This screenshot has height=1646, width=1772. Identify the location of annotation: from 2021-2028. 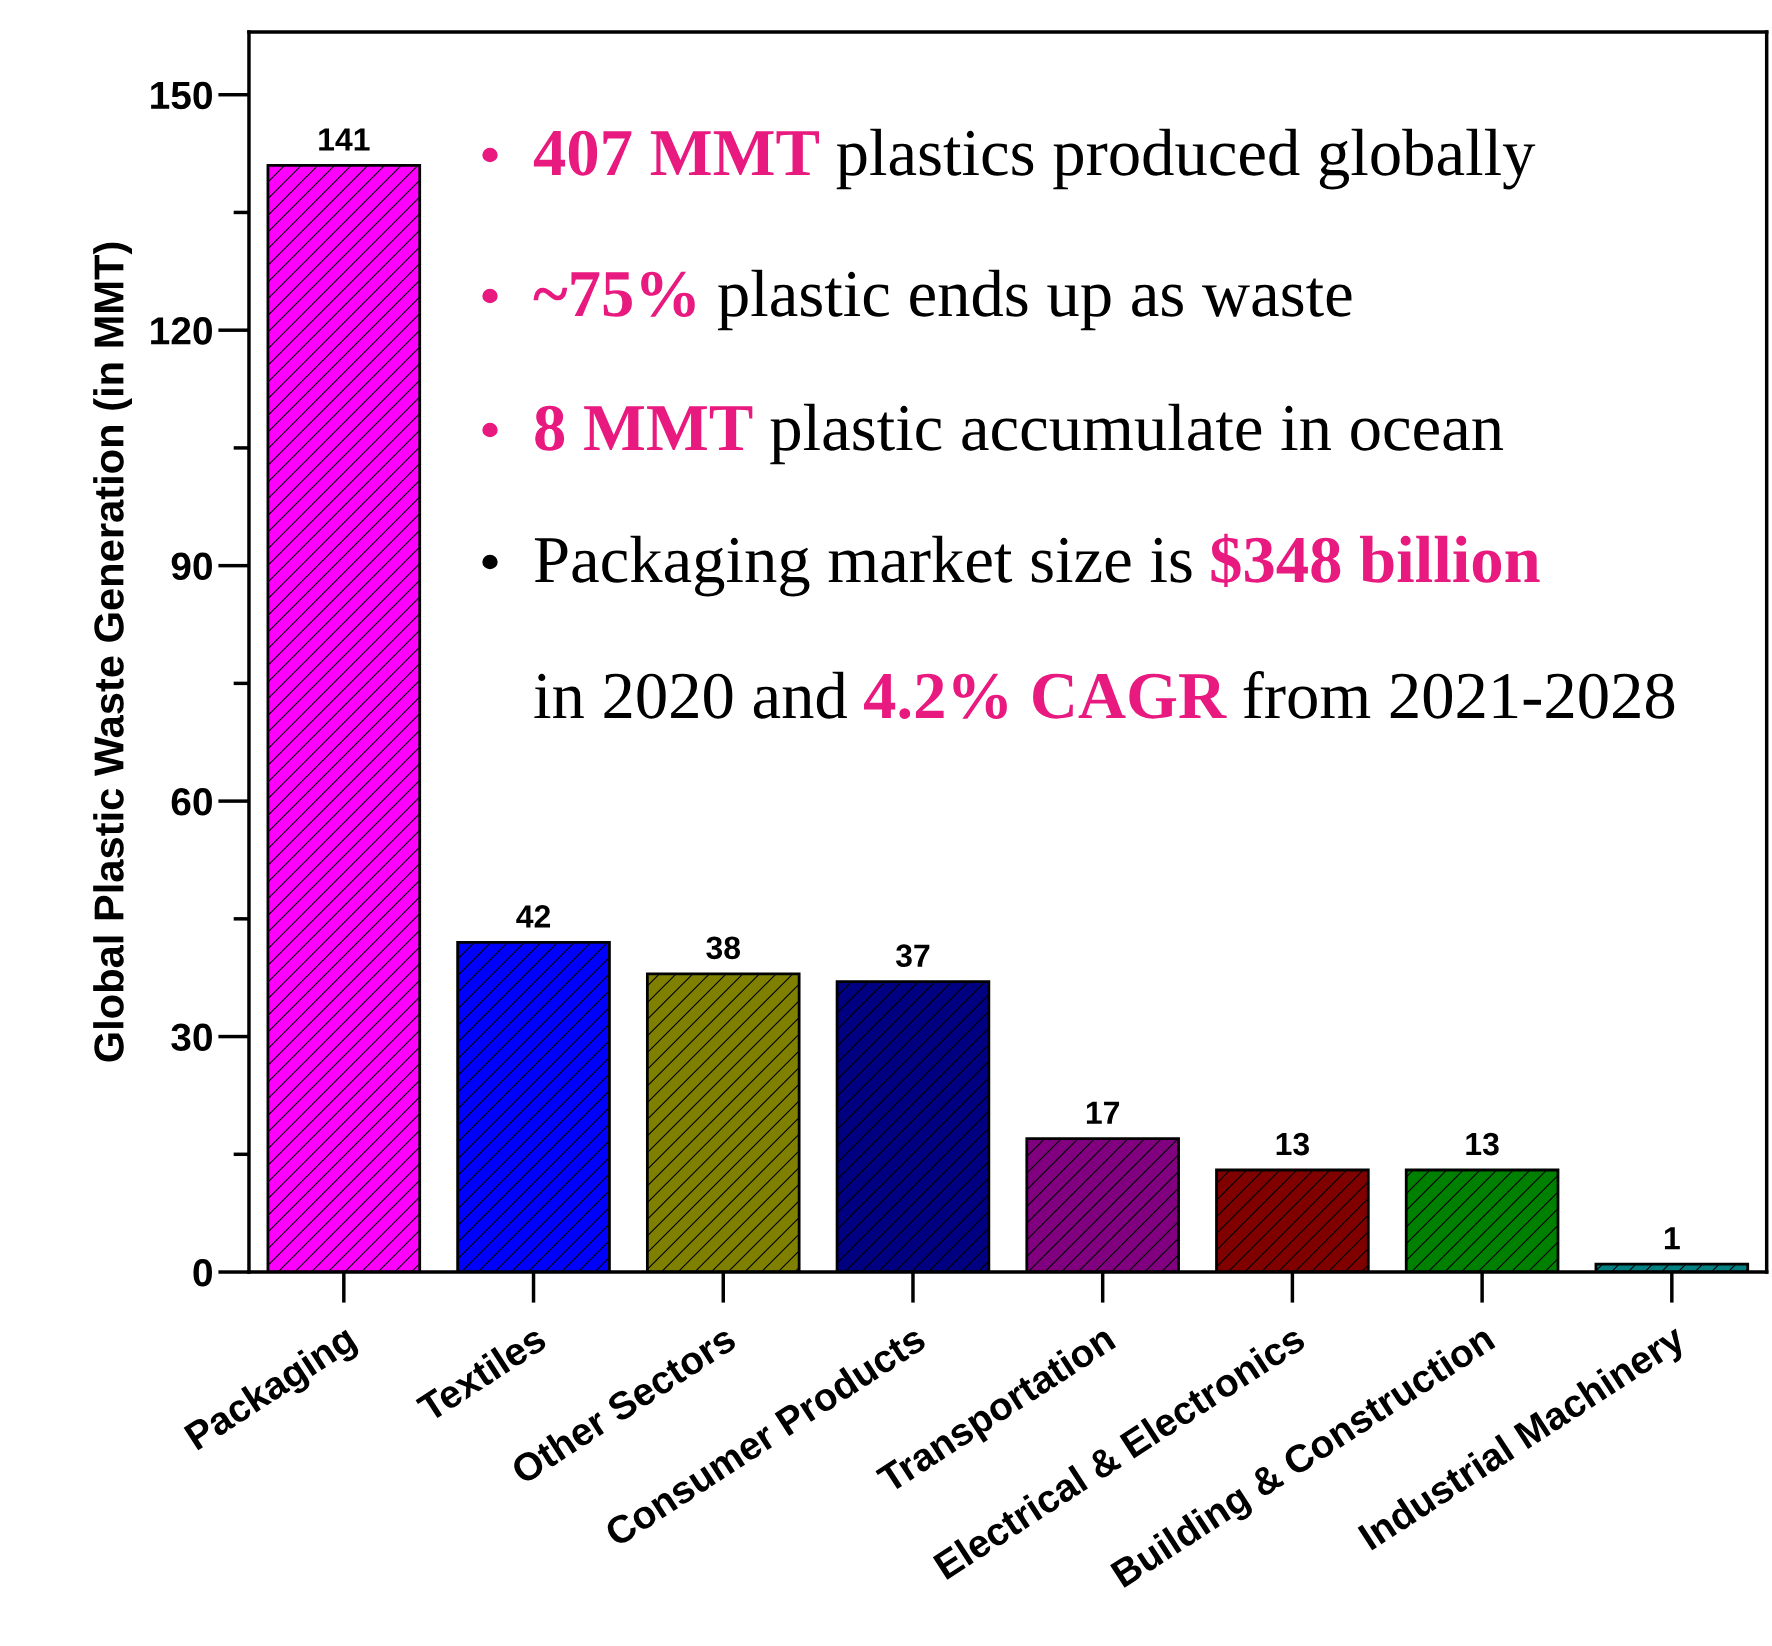
(1459, 695).